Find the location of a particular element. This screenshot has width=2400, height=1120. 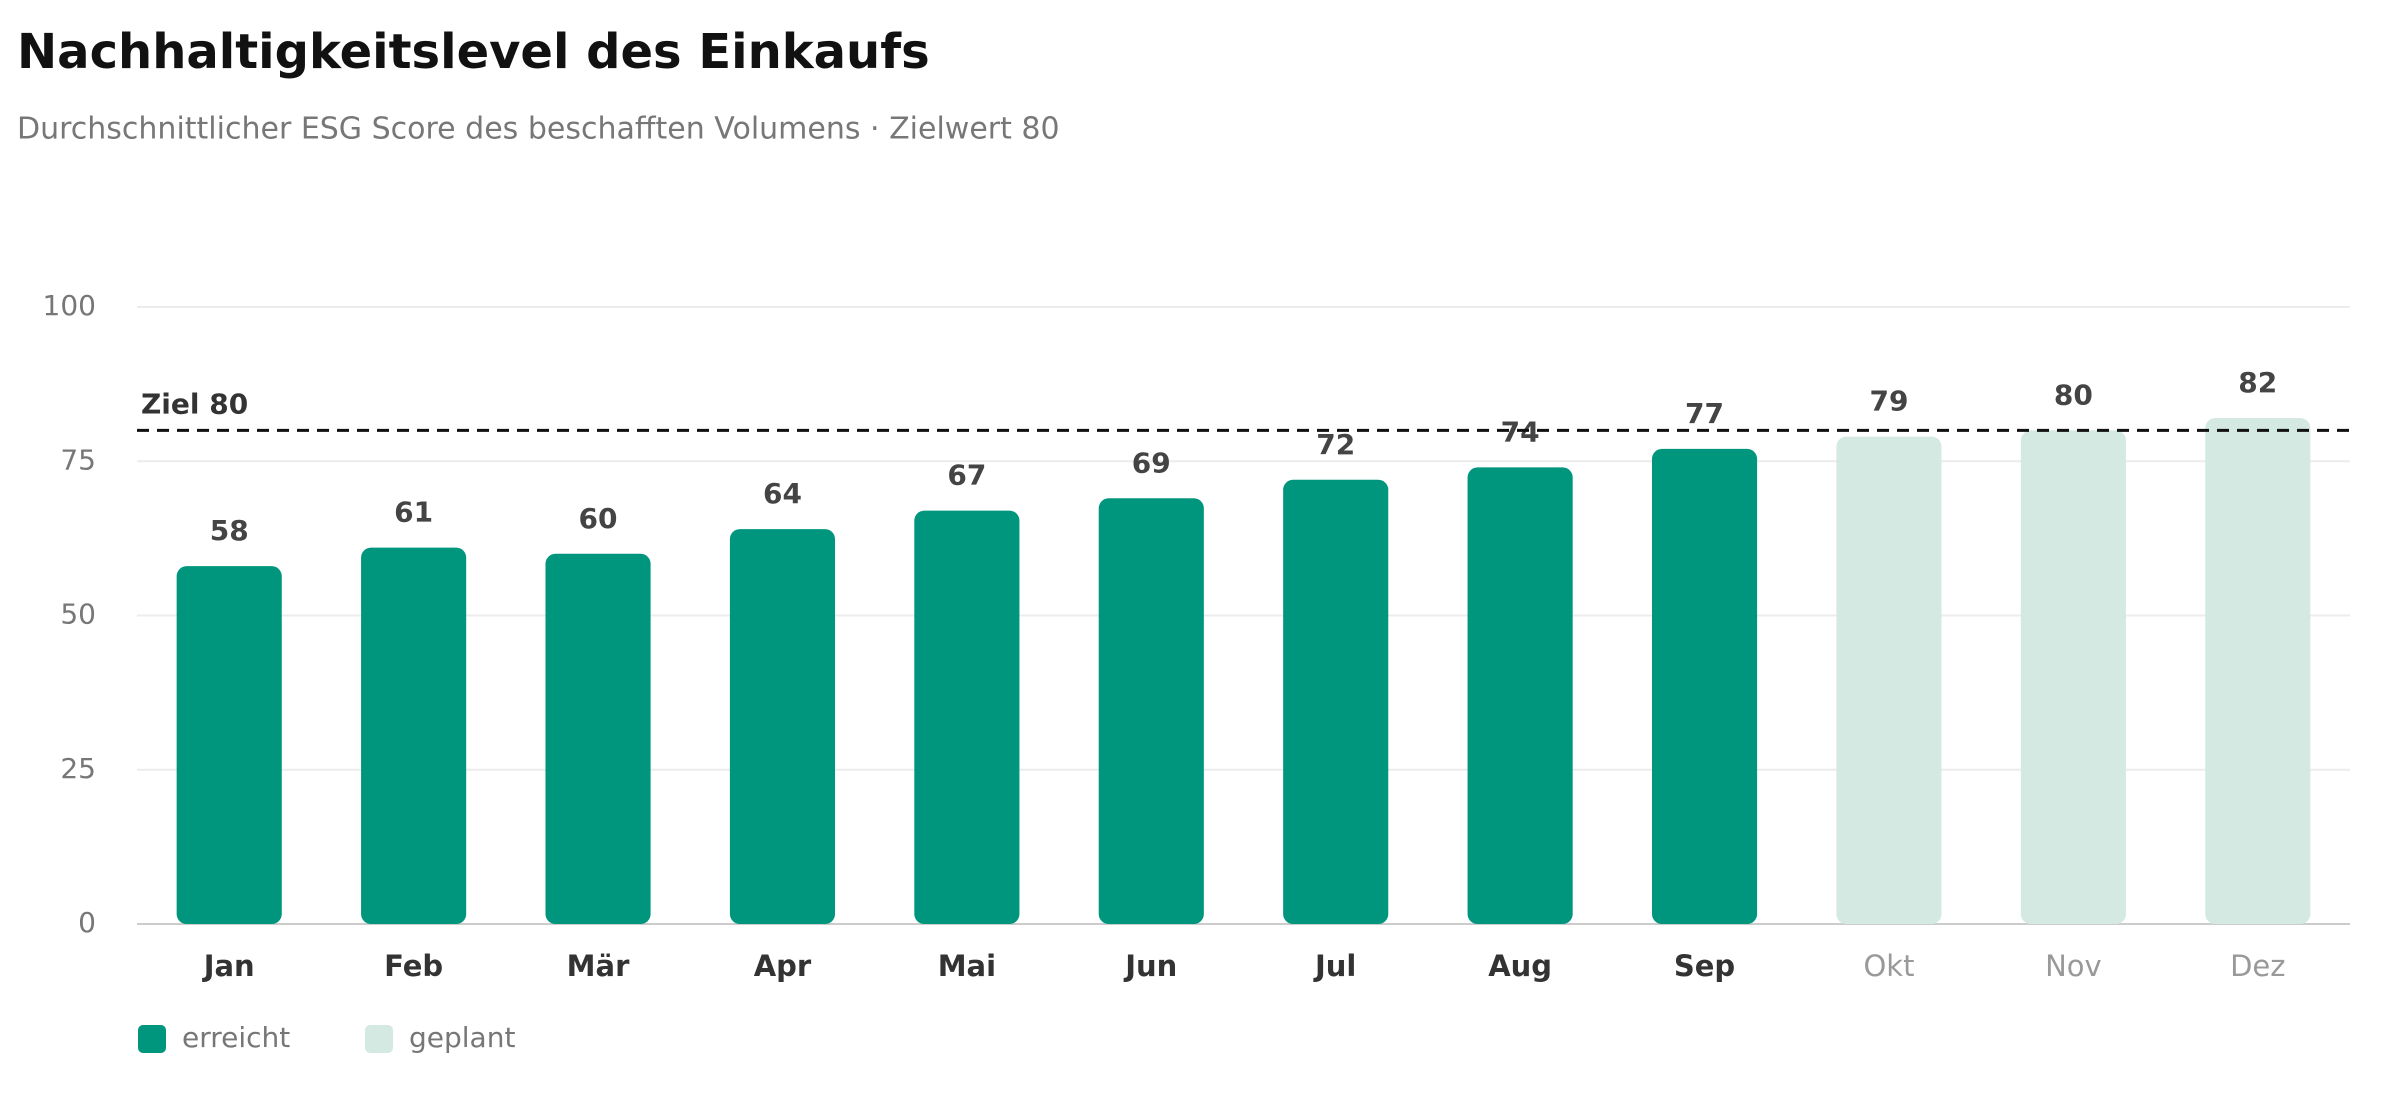

x-tick-label: Jan is located at coordinates (228, 966).